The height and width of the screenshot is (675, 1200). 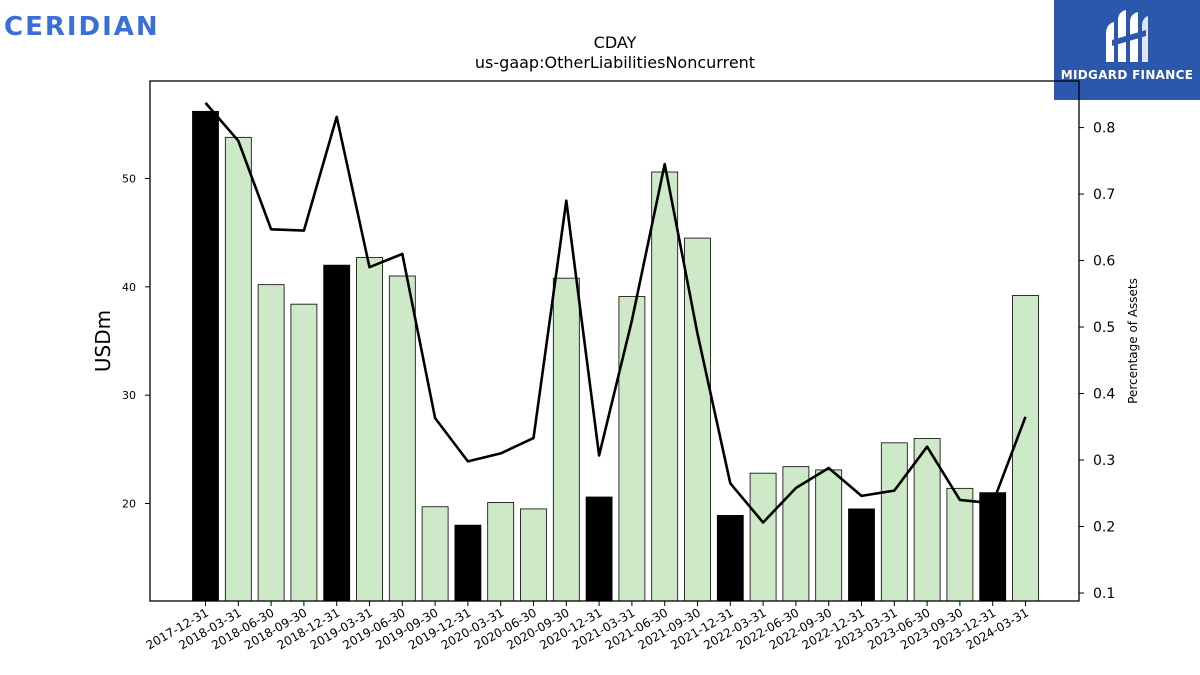 What do you see at coordinates (1104, 262) in the screenshot?
I see `y2-tick-label: 0.6` at bounding box center [1104, 262].